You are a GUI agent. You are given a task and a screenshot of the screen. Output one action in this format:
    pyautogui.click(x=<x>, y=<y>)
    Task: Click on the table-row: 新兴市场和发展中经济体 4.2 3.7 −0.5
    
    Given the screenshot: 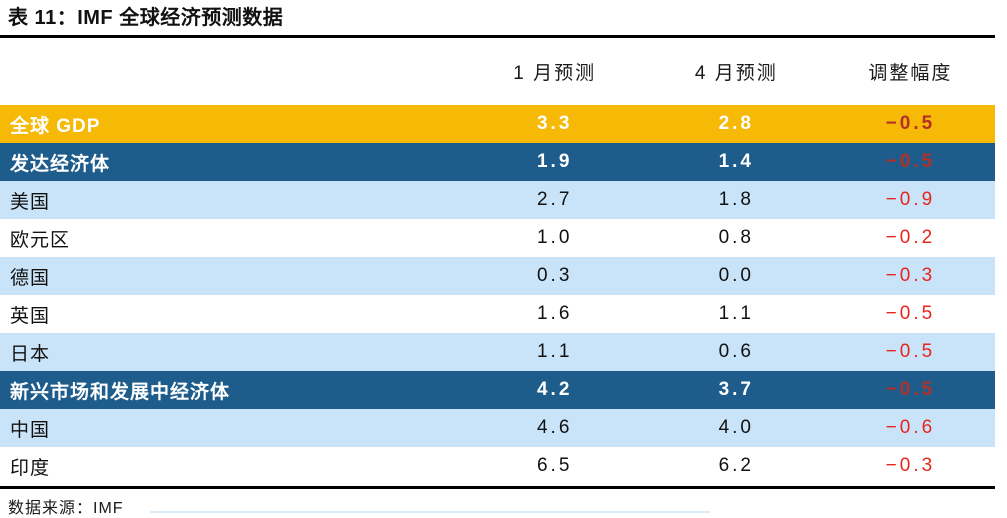 What is the action you would take?
    pyautogui.click(x=497, y=390)
    